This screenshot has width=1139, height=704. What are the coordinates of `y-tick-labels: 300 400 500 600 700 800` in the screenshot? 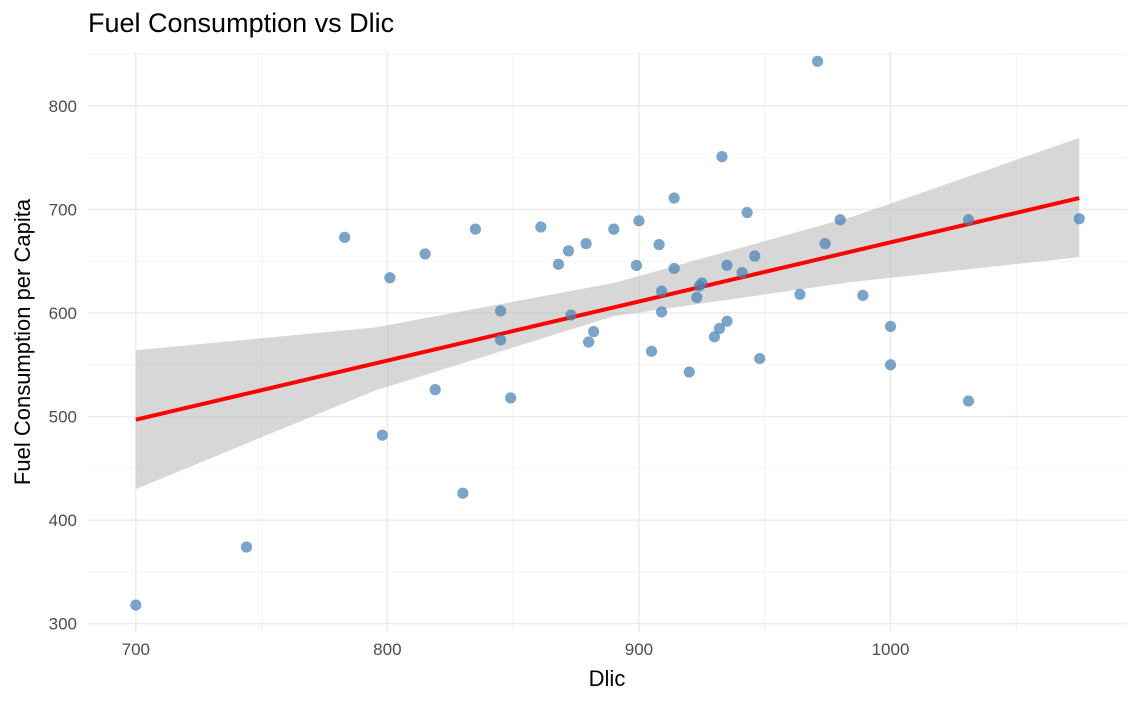 It's located at (63, 365).